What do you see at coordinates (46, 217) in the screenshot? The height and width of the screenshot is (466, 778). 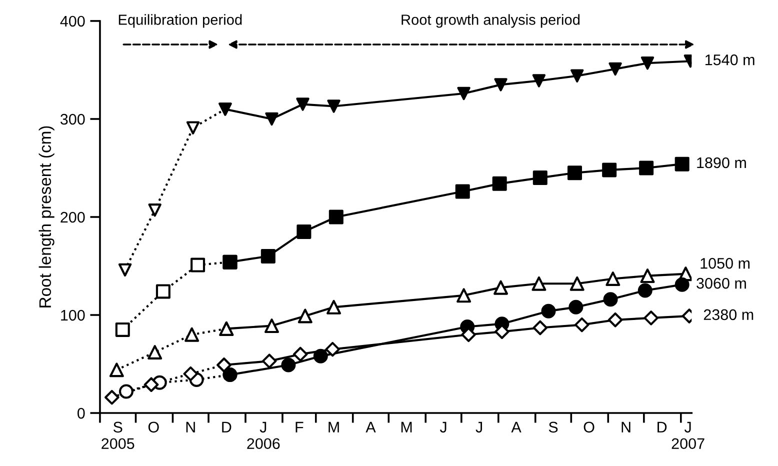 I see `y-axis-title: Root length present (cm)` at bounding box center [46, 217].